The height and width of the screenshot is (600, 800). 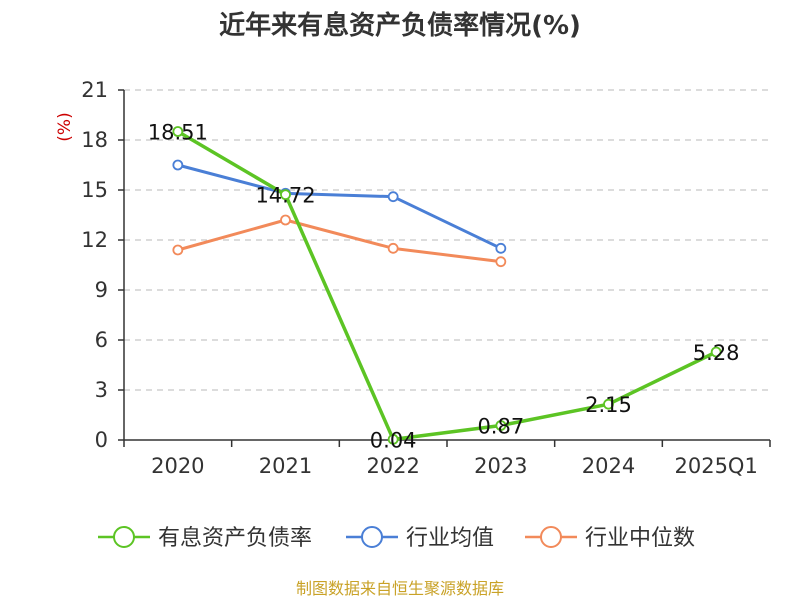 I want to click on y-axis-label: (%), so click(x=65, y=126).